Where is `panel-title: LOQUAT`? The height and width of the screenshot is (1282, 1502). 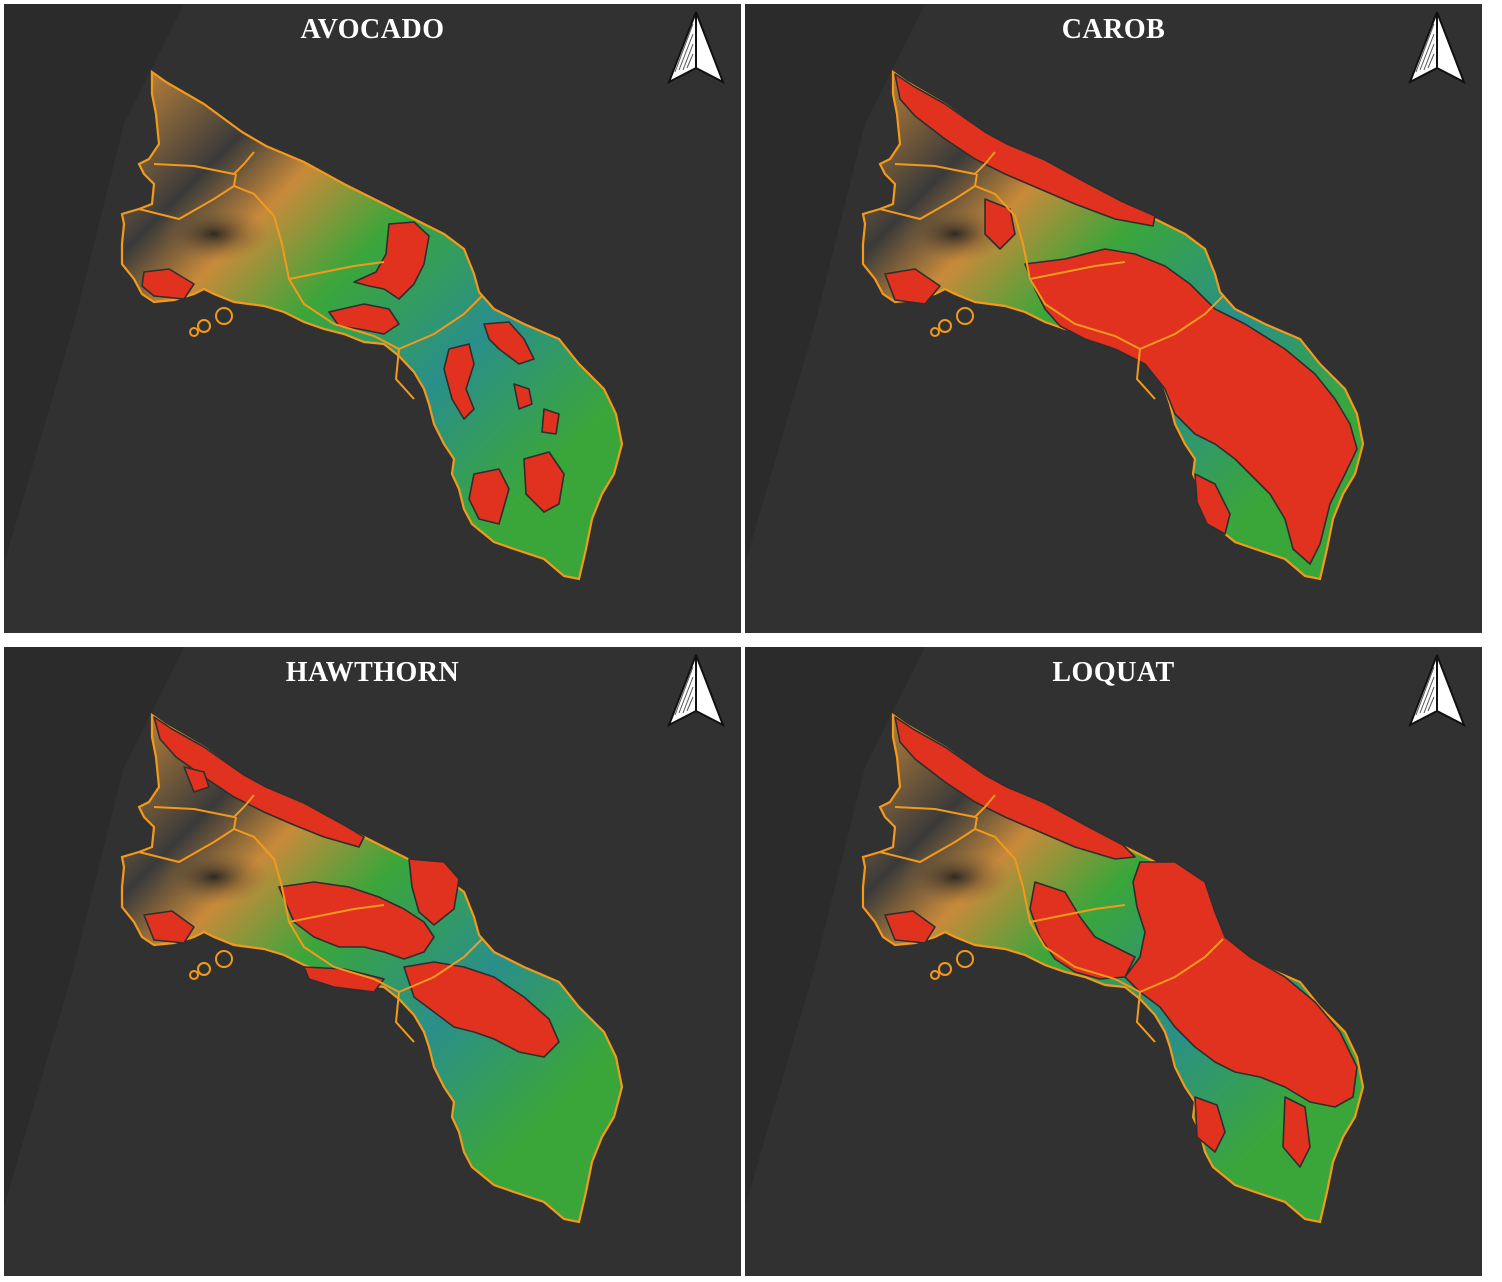 panel-title: LOQUAT is located at coordinates (1113, 672).